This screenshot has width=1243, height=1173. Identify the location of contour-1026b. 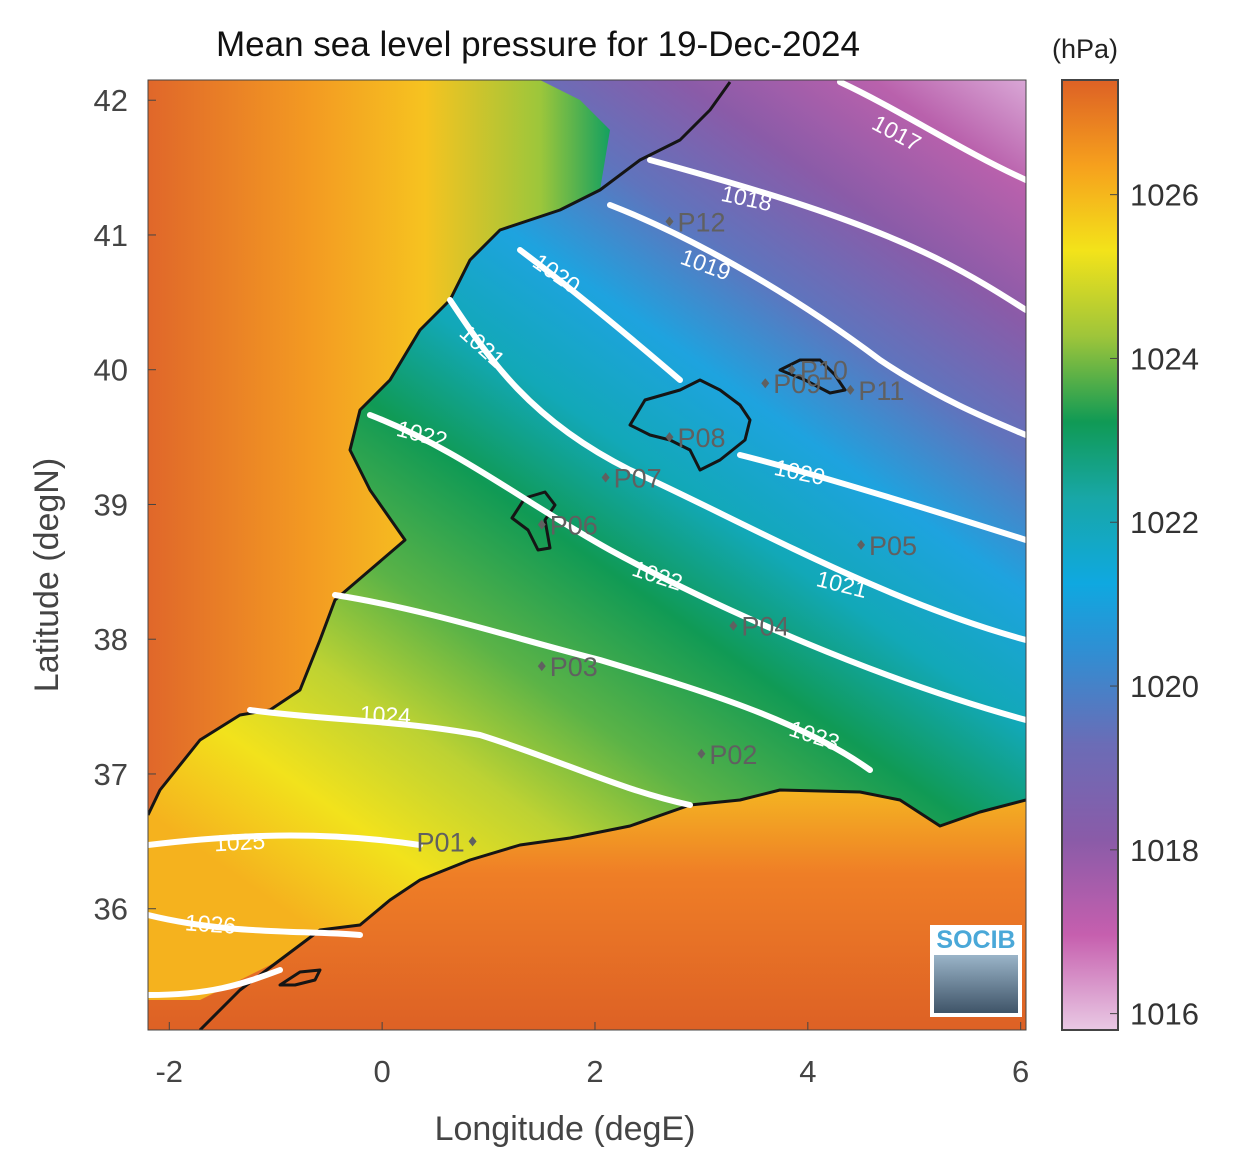
(215, 982).